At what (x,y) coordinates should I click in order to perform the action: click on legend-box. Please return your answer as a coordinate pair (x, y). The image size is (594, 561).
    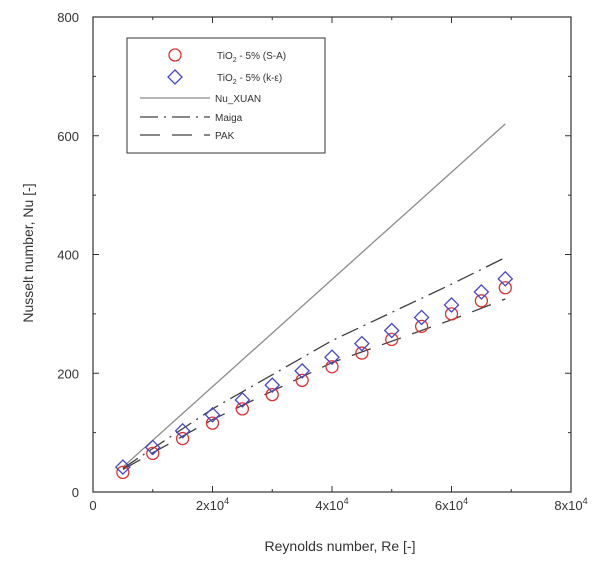
    Looking at the image, I should click on (226, 95).